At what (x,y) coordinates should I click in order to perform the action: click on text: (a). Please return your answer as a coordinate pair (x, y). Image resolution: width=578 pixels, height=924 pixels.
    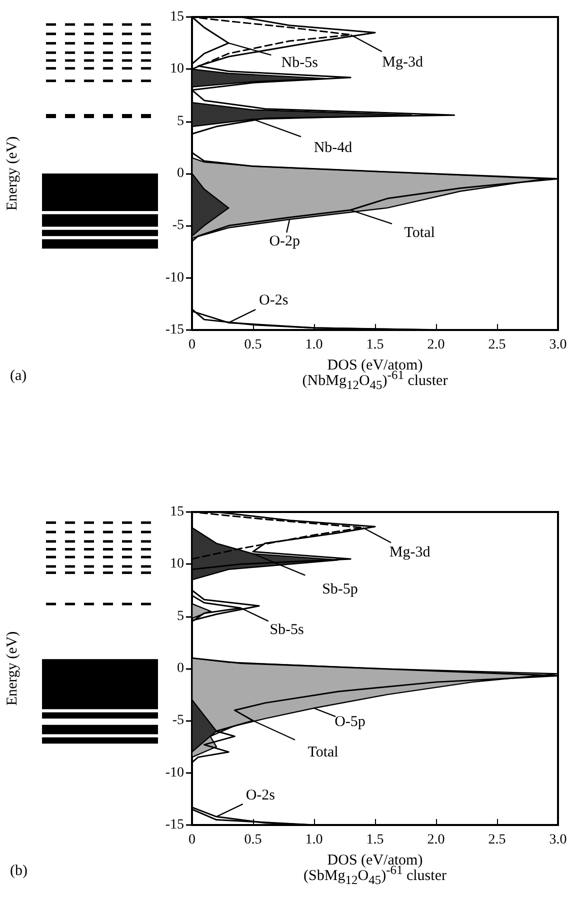
    Looking at the image, I should click on (18, 376).